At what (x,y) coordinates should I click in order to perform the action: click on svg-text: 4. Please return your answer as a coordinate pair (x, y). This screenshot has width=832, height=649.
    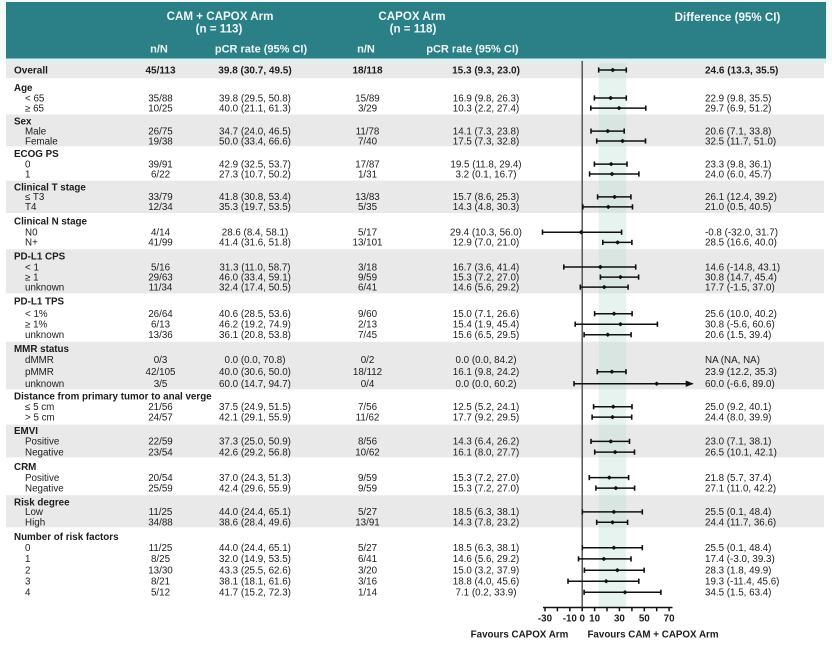
    Looking at the image, I should click on (28, 593).